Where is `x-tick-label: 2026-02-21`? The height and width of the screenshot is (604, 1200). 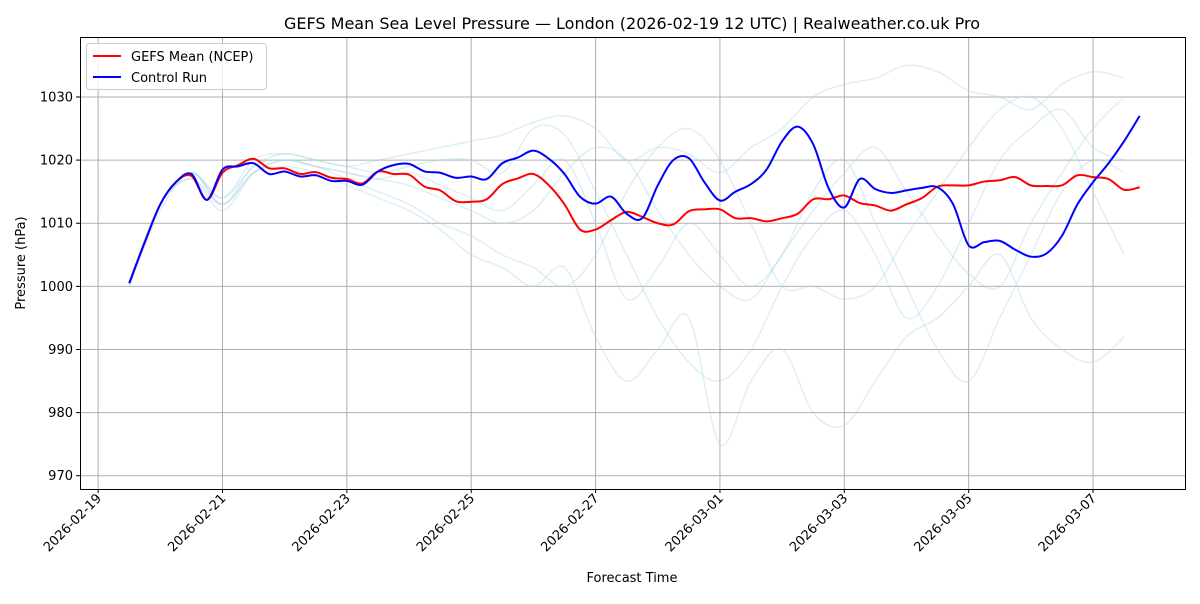
x-tick-label: 2026-02-21 is located at coordinates (197, 523).